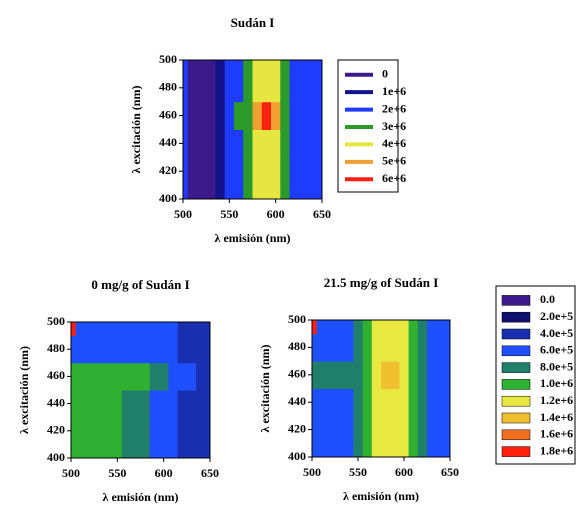 The height and width of the screenshot is (514, 581). I want to click on legend-label: 1.8e+6, so click(556, 450).